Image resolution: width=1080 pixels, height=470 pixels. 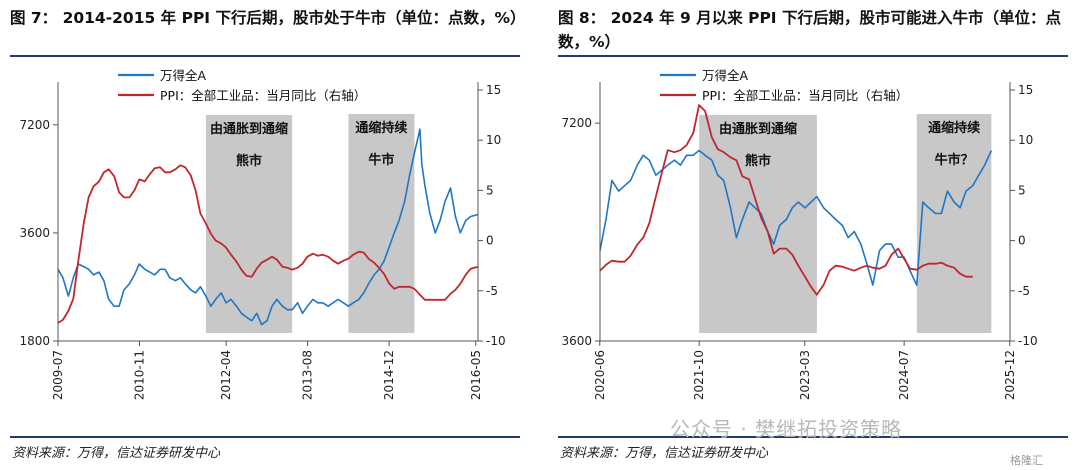 What do you see at coordinates (904, 375) in the screenshot?
I see `x-axis-tick-label: 2024-07` at bounding box center [904, 375].